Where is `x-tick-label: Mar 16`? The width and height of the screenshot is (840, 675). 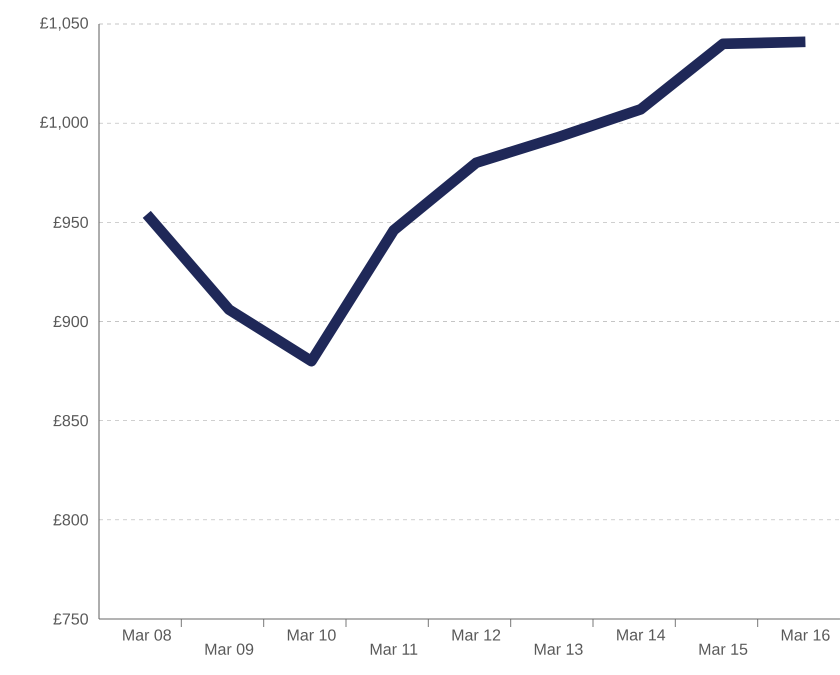
x-tick-label: Mar 16 is located at coordinates (806, 635).